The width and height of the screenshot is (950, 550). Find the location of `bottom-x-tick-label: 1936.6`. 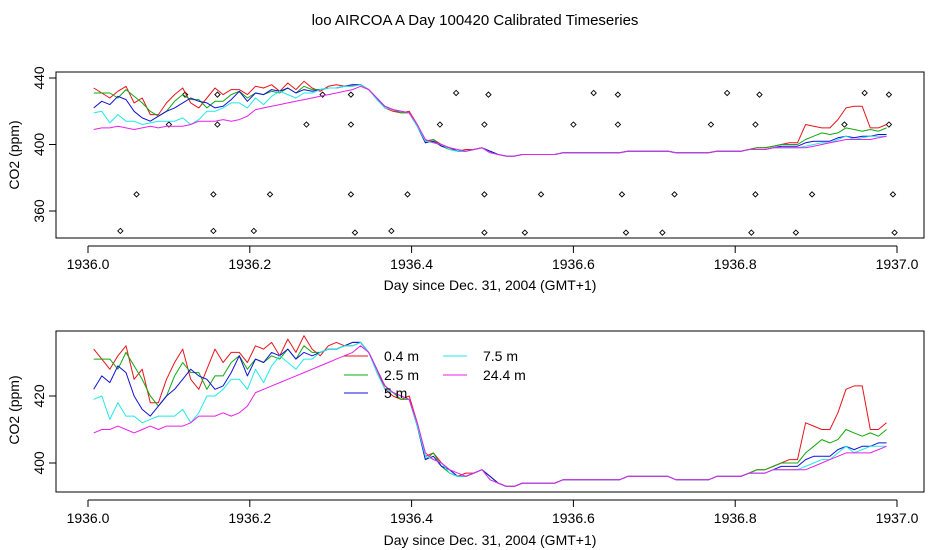

bottom-x-tick-label: 1936.6 is located at coordinates (573, 518).